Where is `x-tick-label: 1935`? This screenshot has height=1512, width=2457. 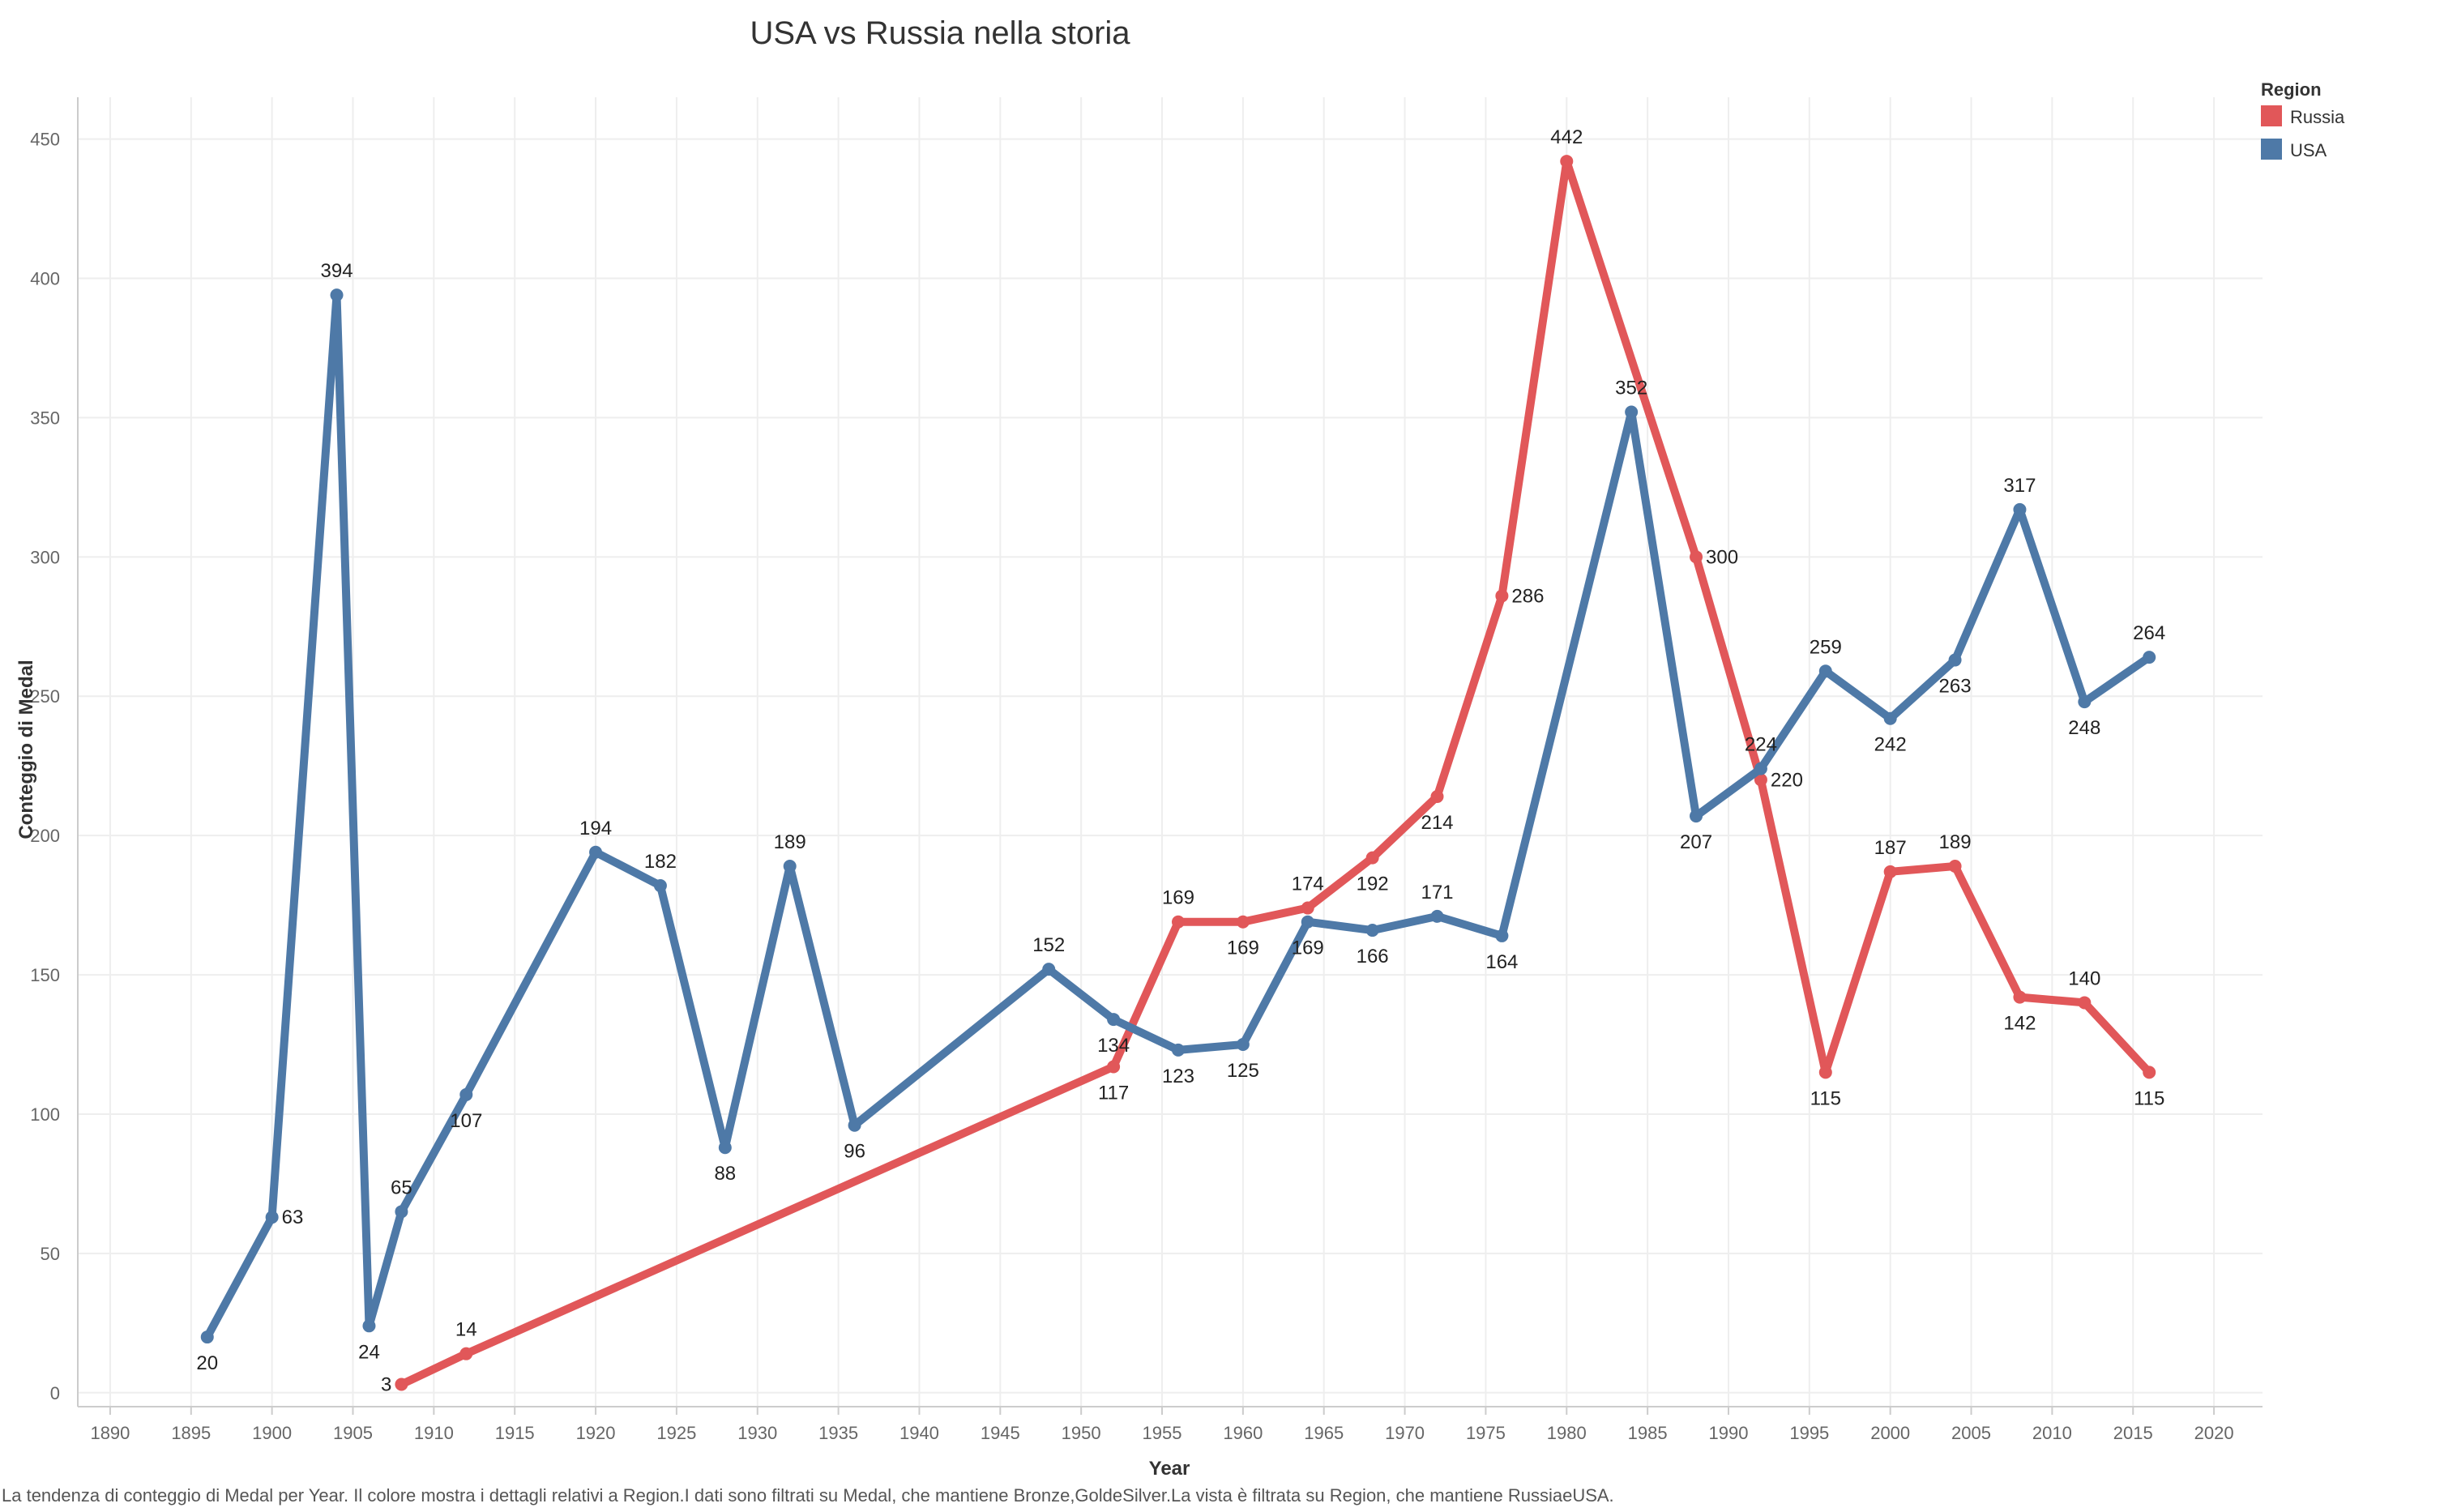 x-tick-label: 1935 is located at coordinates (838, 1433).